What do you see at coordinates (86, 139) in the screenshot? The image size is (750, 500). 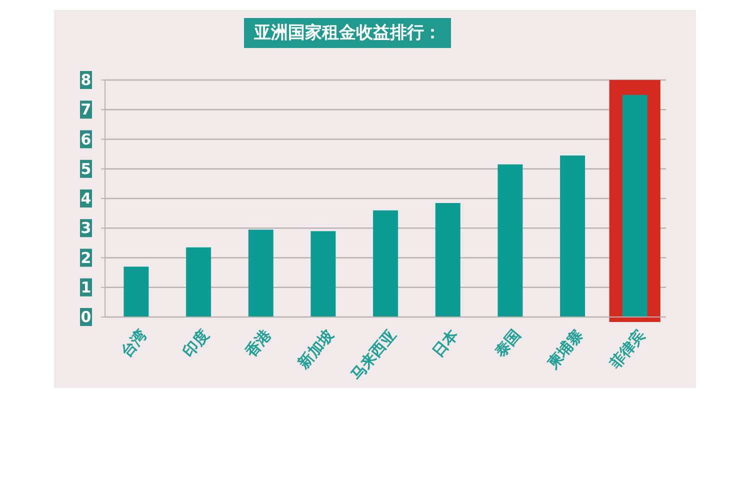 I see `y-tick-label: 6` at bounding box center [86, 139].